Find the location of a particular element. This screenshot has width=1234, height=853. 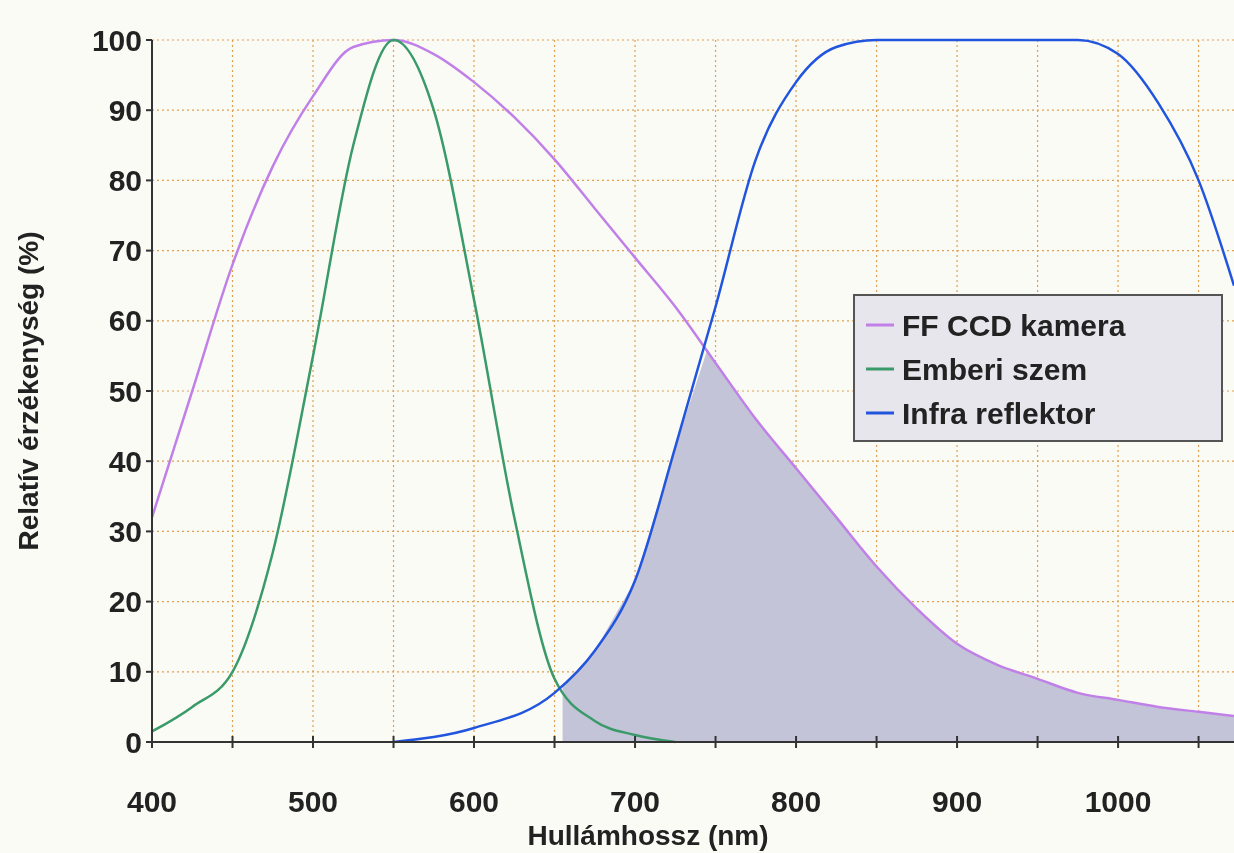

y-tick-label: 0 is located at coordinates (133, 742).